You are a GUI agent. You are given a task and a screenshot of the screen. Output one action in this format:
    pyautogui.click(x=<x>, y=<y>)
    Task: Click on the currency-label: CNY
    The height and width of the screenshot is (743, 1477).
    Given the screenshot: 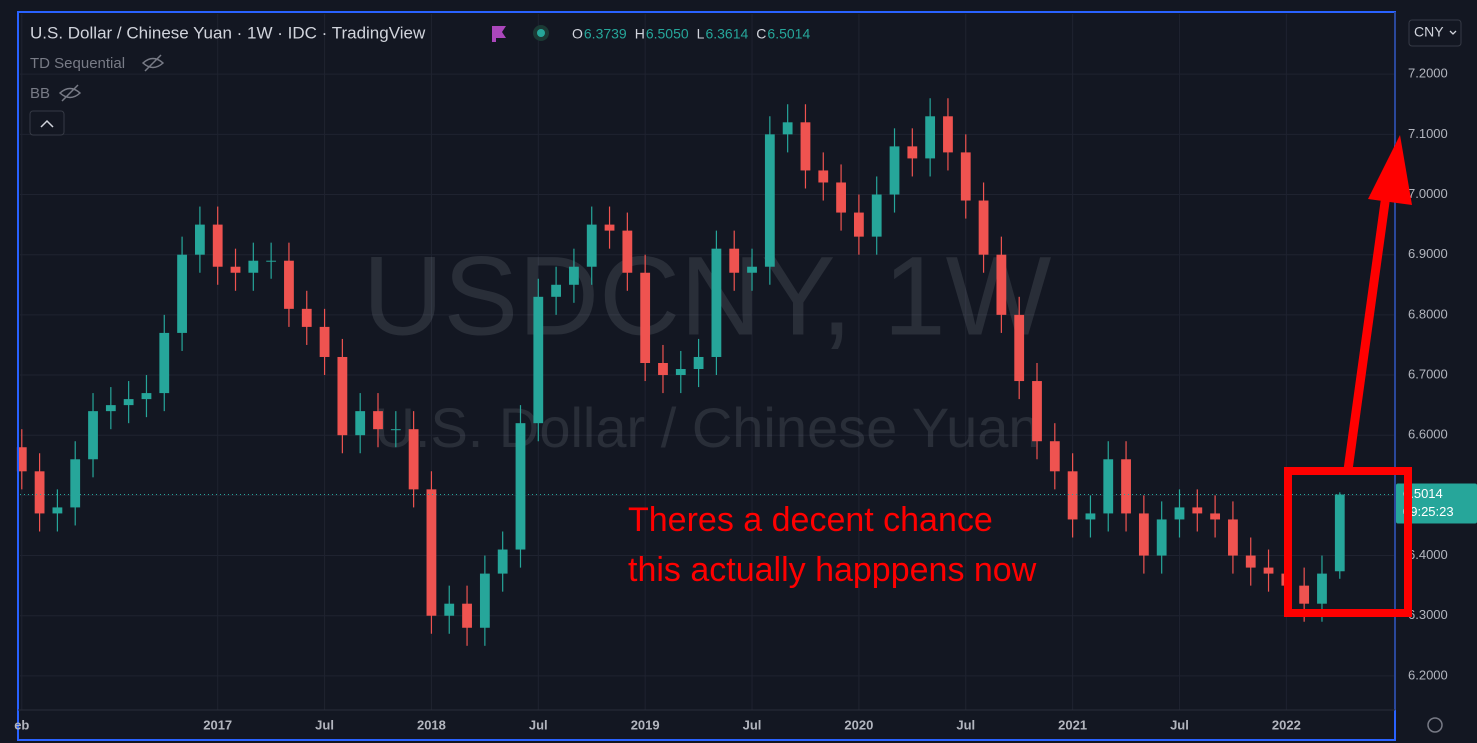 What is the action you would take?
    pyautogui.click(x=1429, y=32)
    